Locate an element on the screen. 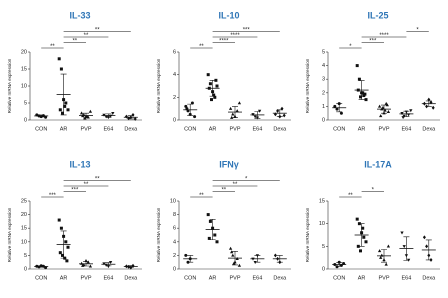 This screenshot has height=298, width=448. significance-label: * is located at coordinates (246, 180).